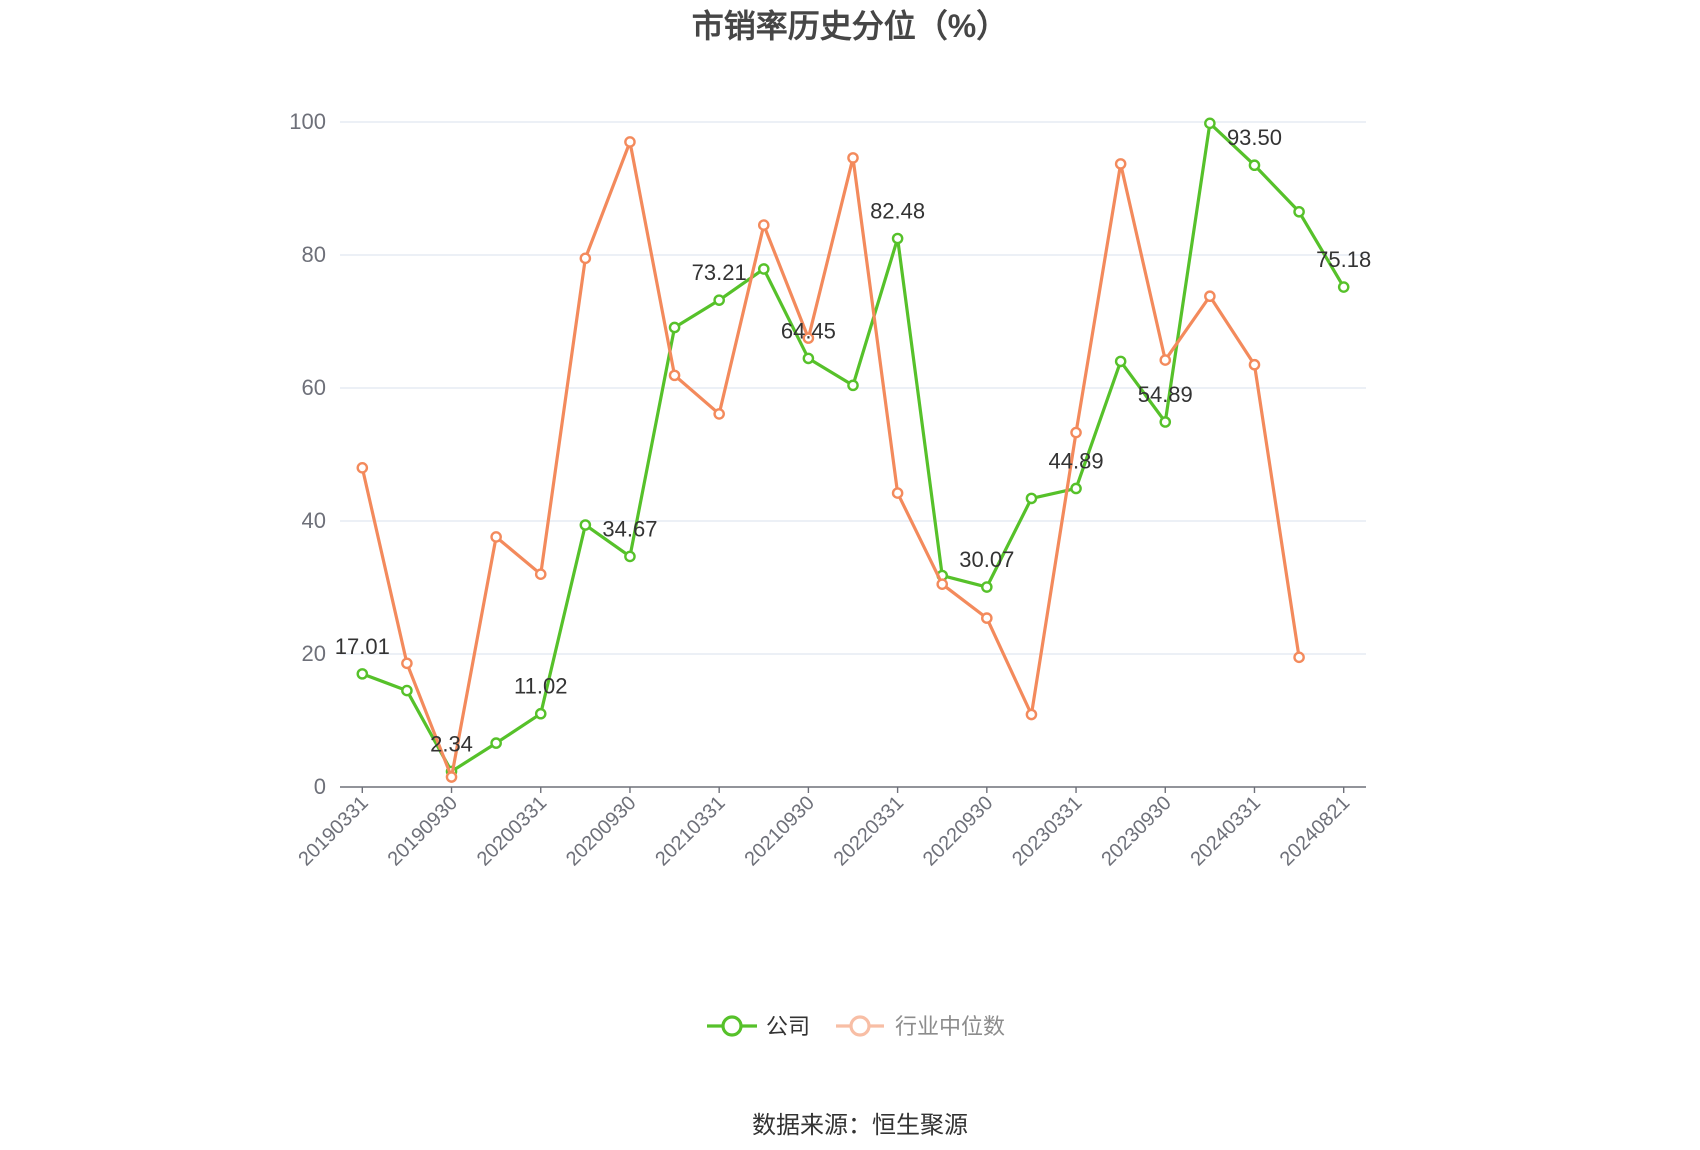  Describe the element at coordinates (1315, 831) in the screenshot. I see `x-tick-label: 20240821` at that location.